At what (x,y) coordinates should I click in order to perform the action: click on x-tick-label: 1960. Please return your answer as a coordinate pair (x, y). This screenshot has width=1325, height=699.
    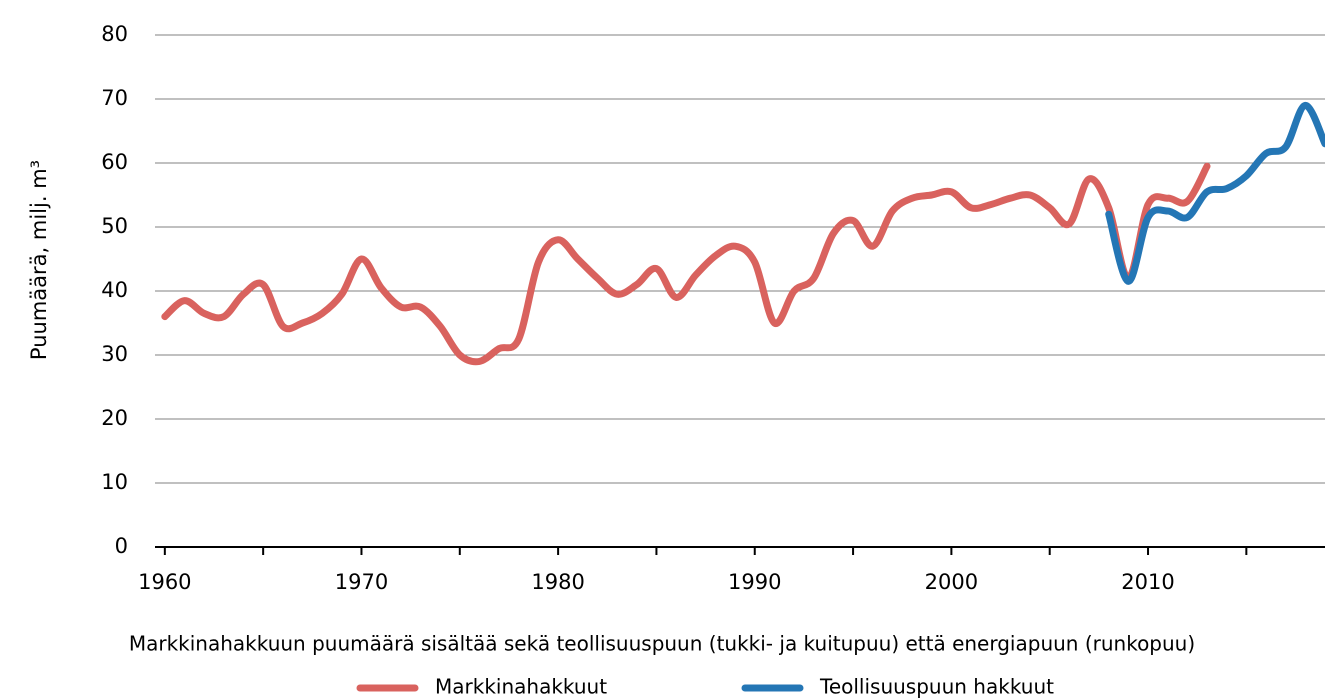
    Looking at the image, I should click on (164, 582).